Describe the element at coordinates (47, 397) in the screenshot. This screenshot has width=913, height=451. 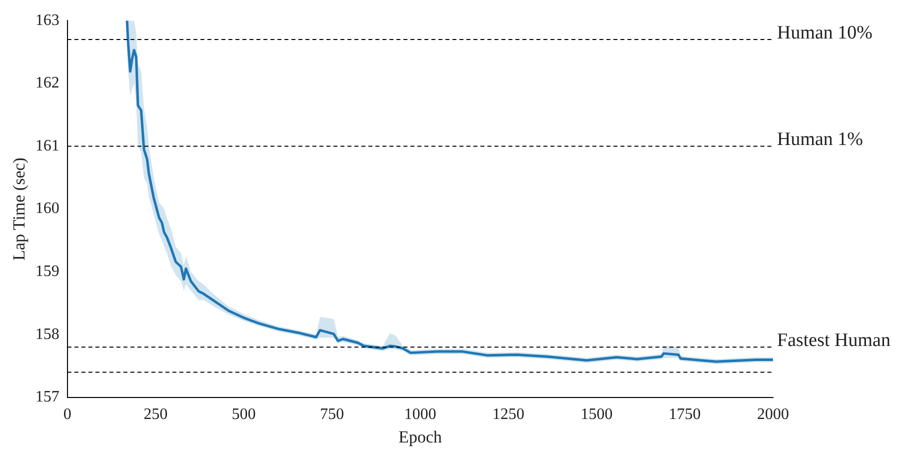
I see `y-tick-label: 157` at that location.